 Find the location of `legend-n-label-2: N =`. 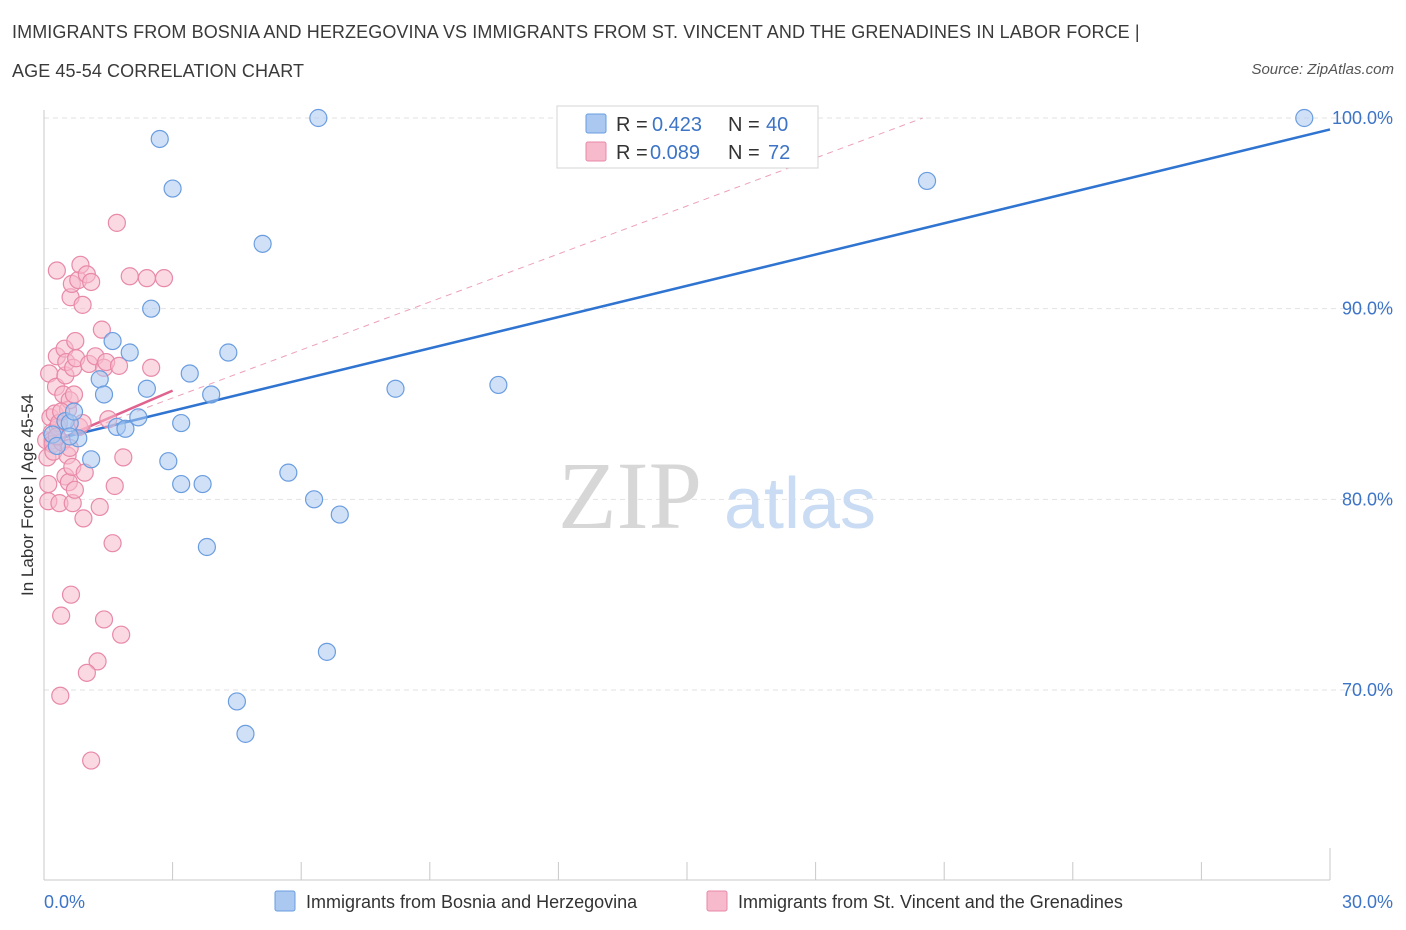

legend-n-label-2: N = is located at coordinates (744, 153).